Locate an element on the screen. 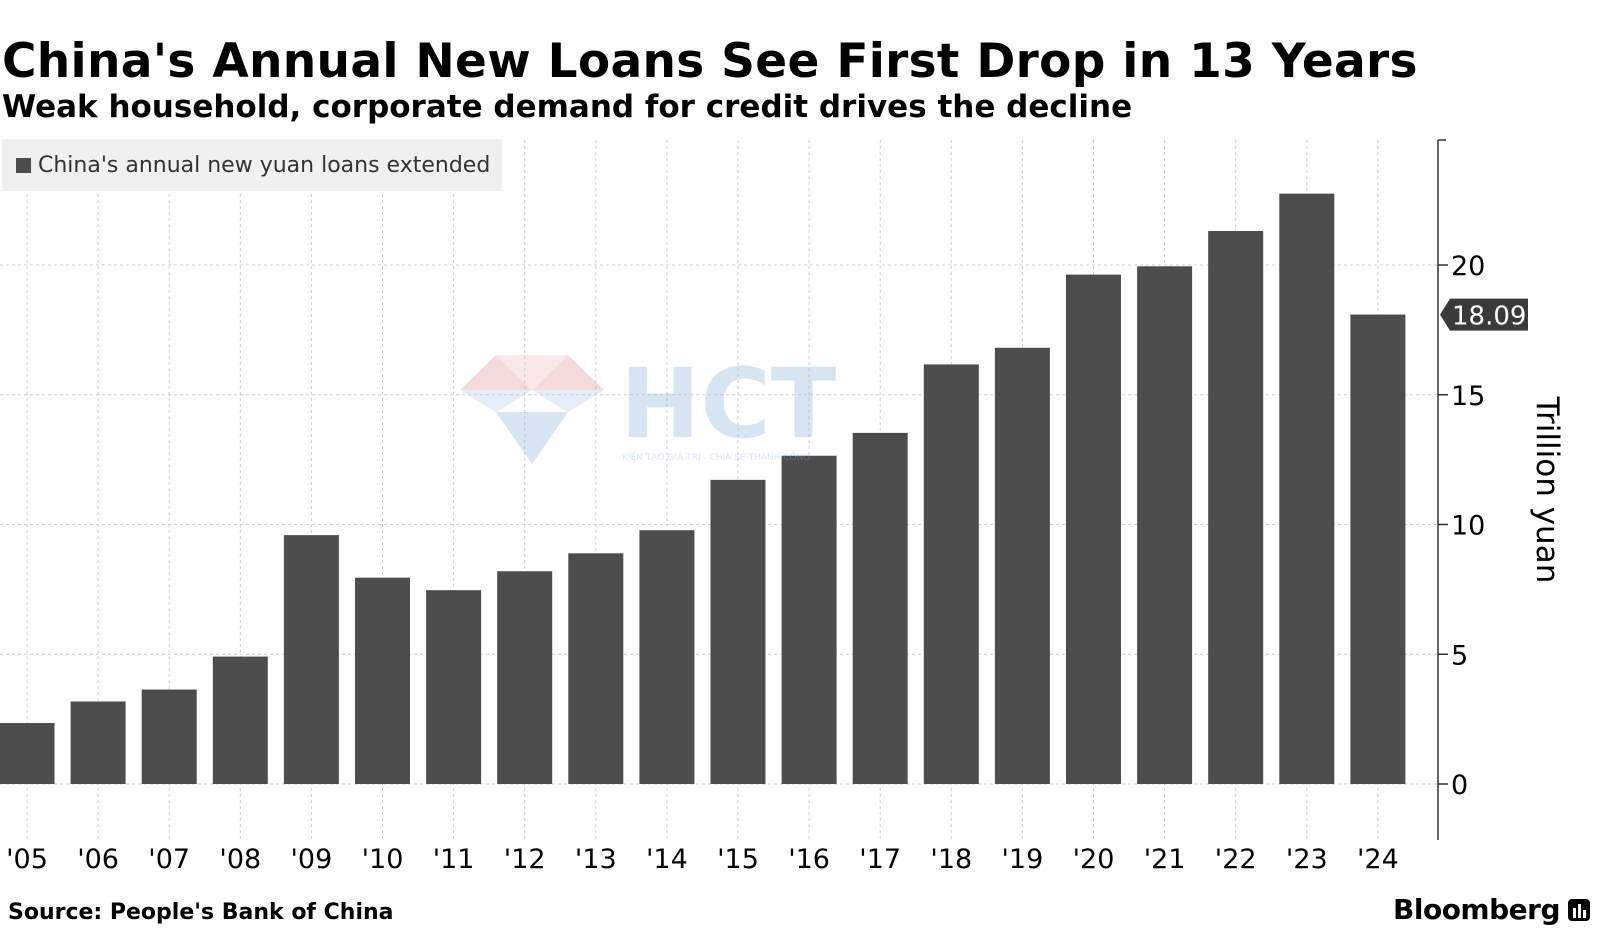  x-tick-label: '17 is located at coordinates (880, 859).